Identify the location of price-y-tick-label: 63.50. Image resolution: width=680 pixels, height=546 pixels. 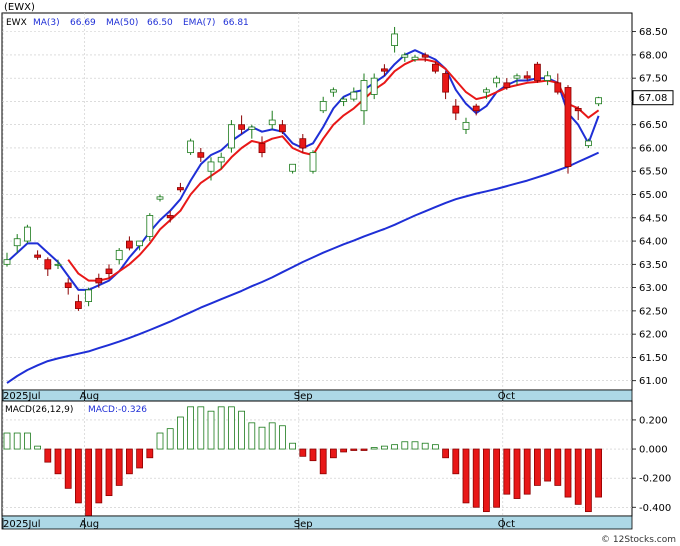
(653, 265).